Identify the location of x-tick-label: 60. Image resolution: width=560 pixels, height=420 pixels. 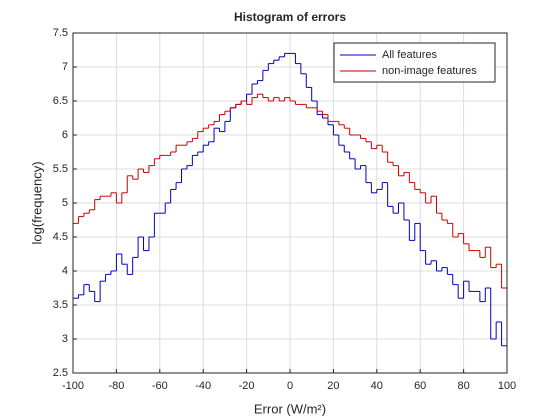
(420, 386).